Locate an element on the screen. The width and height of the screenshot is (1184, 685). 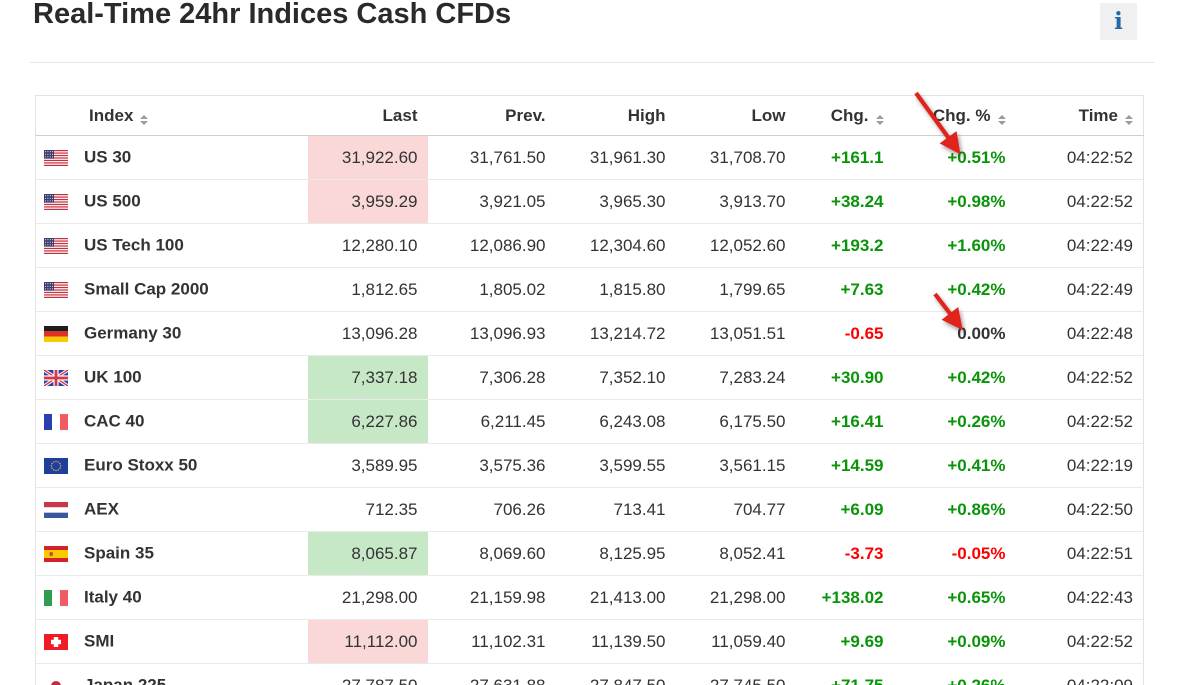
high-cell: 11,139.50 is located at coordinates (615, 641).